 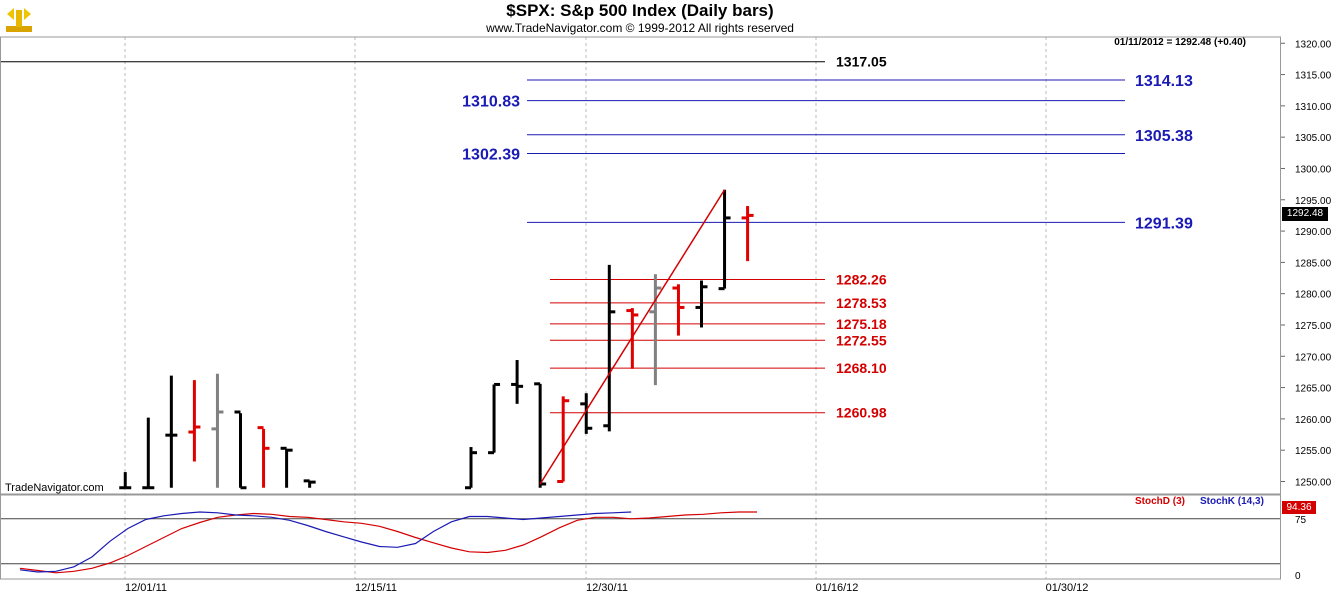 I want to click on y-tick-label: 1270.00, so click(x=1313, y=357).